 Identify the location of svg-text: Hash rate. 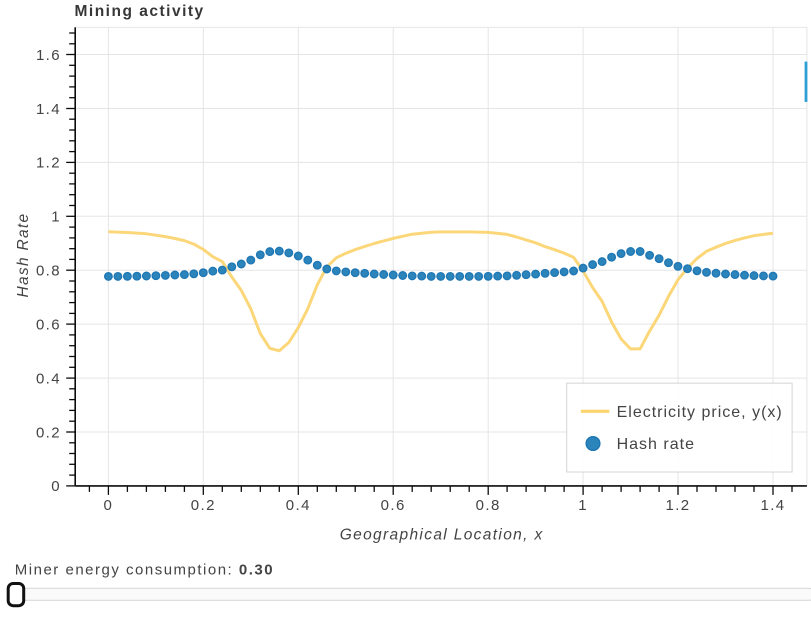
(656, 444).